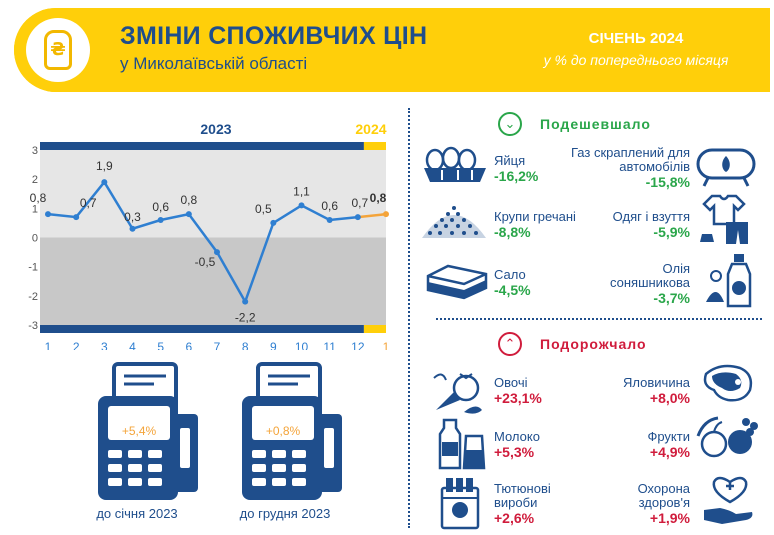  Describe the element at coordinates (358, 345) in the screenshot. I see `x-tick-label: 12` at that location.